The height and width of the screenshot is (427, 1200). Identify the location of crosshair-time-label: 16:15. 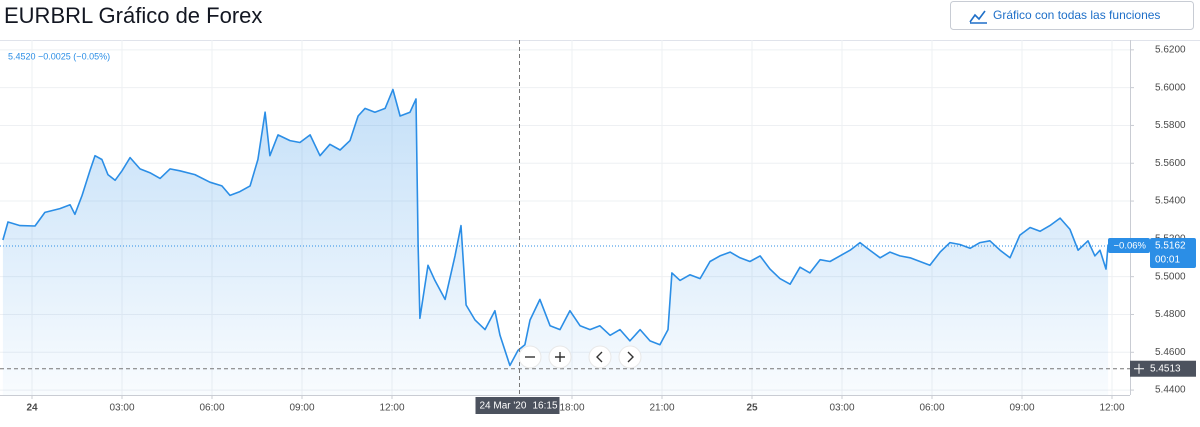
(545, 406).